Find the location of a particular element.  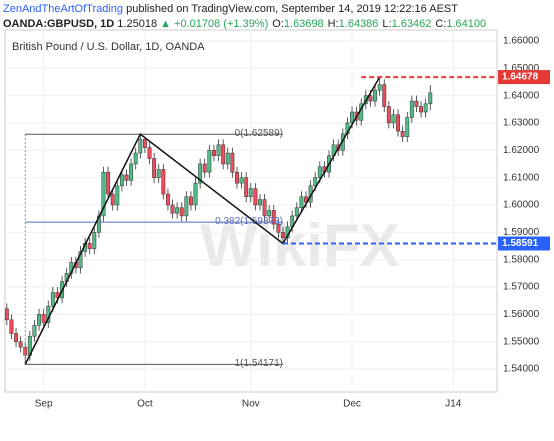

price-label: 1.58591 is located at coordinates (520, 243).